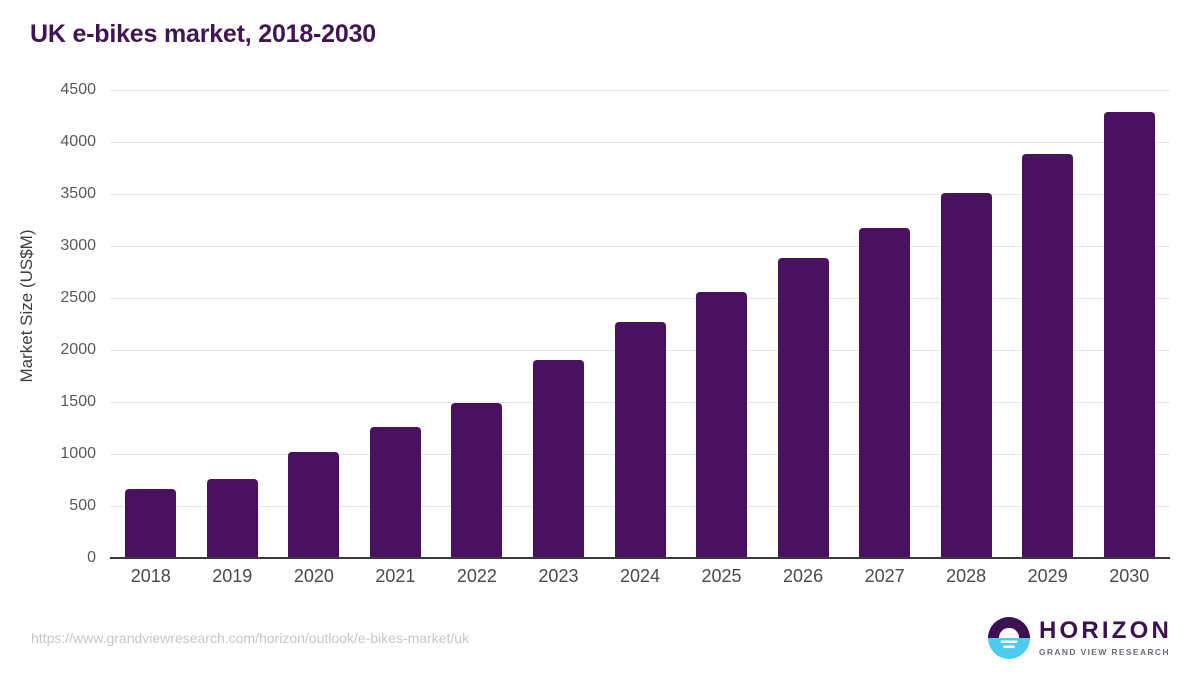 This screenshot has width=1200, height=675. I want to click on x-axis-tick-label: 2022, so click(476, 576).